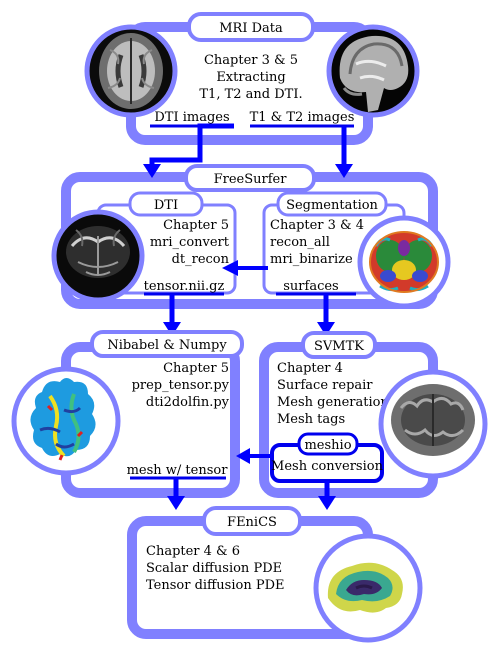  I want to click on tensor-mesh-brain-image, so click(66, 421).